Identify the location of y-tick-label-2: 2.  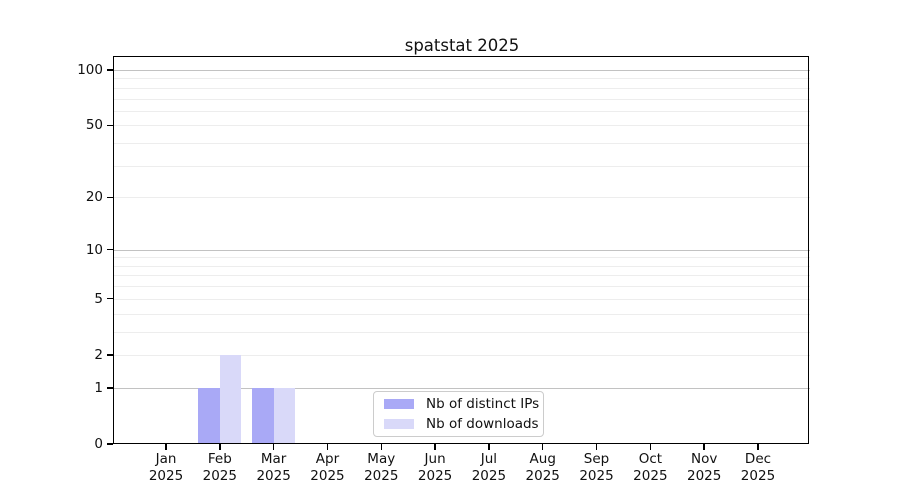
(98, 354).